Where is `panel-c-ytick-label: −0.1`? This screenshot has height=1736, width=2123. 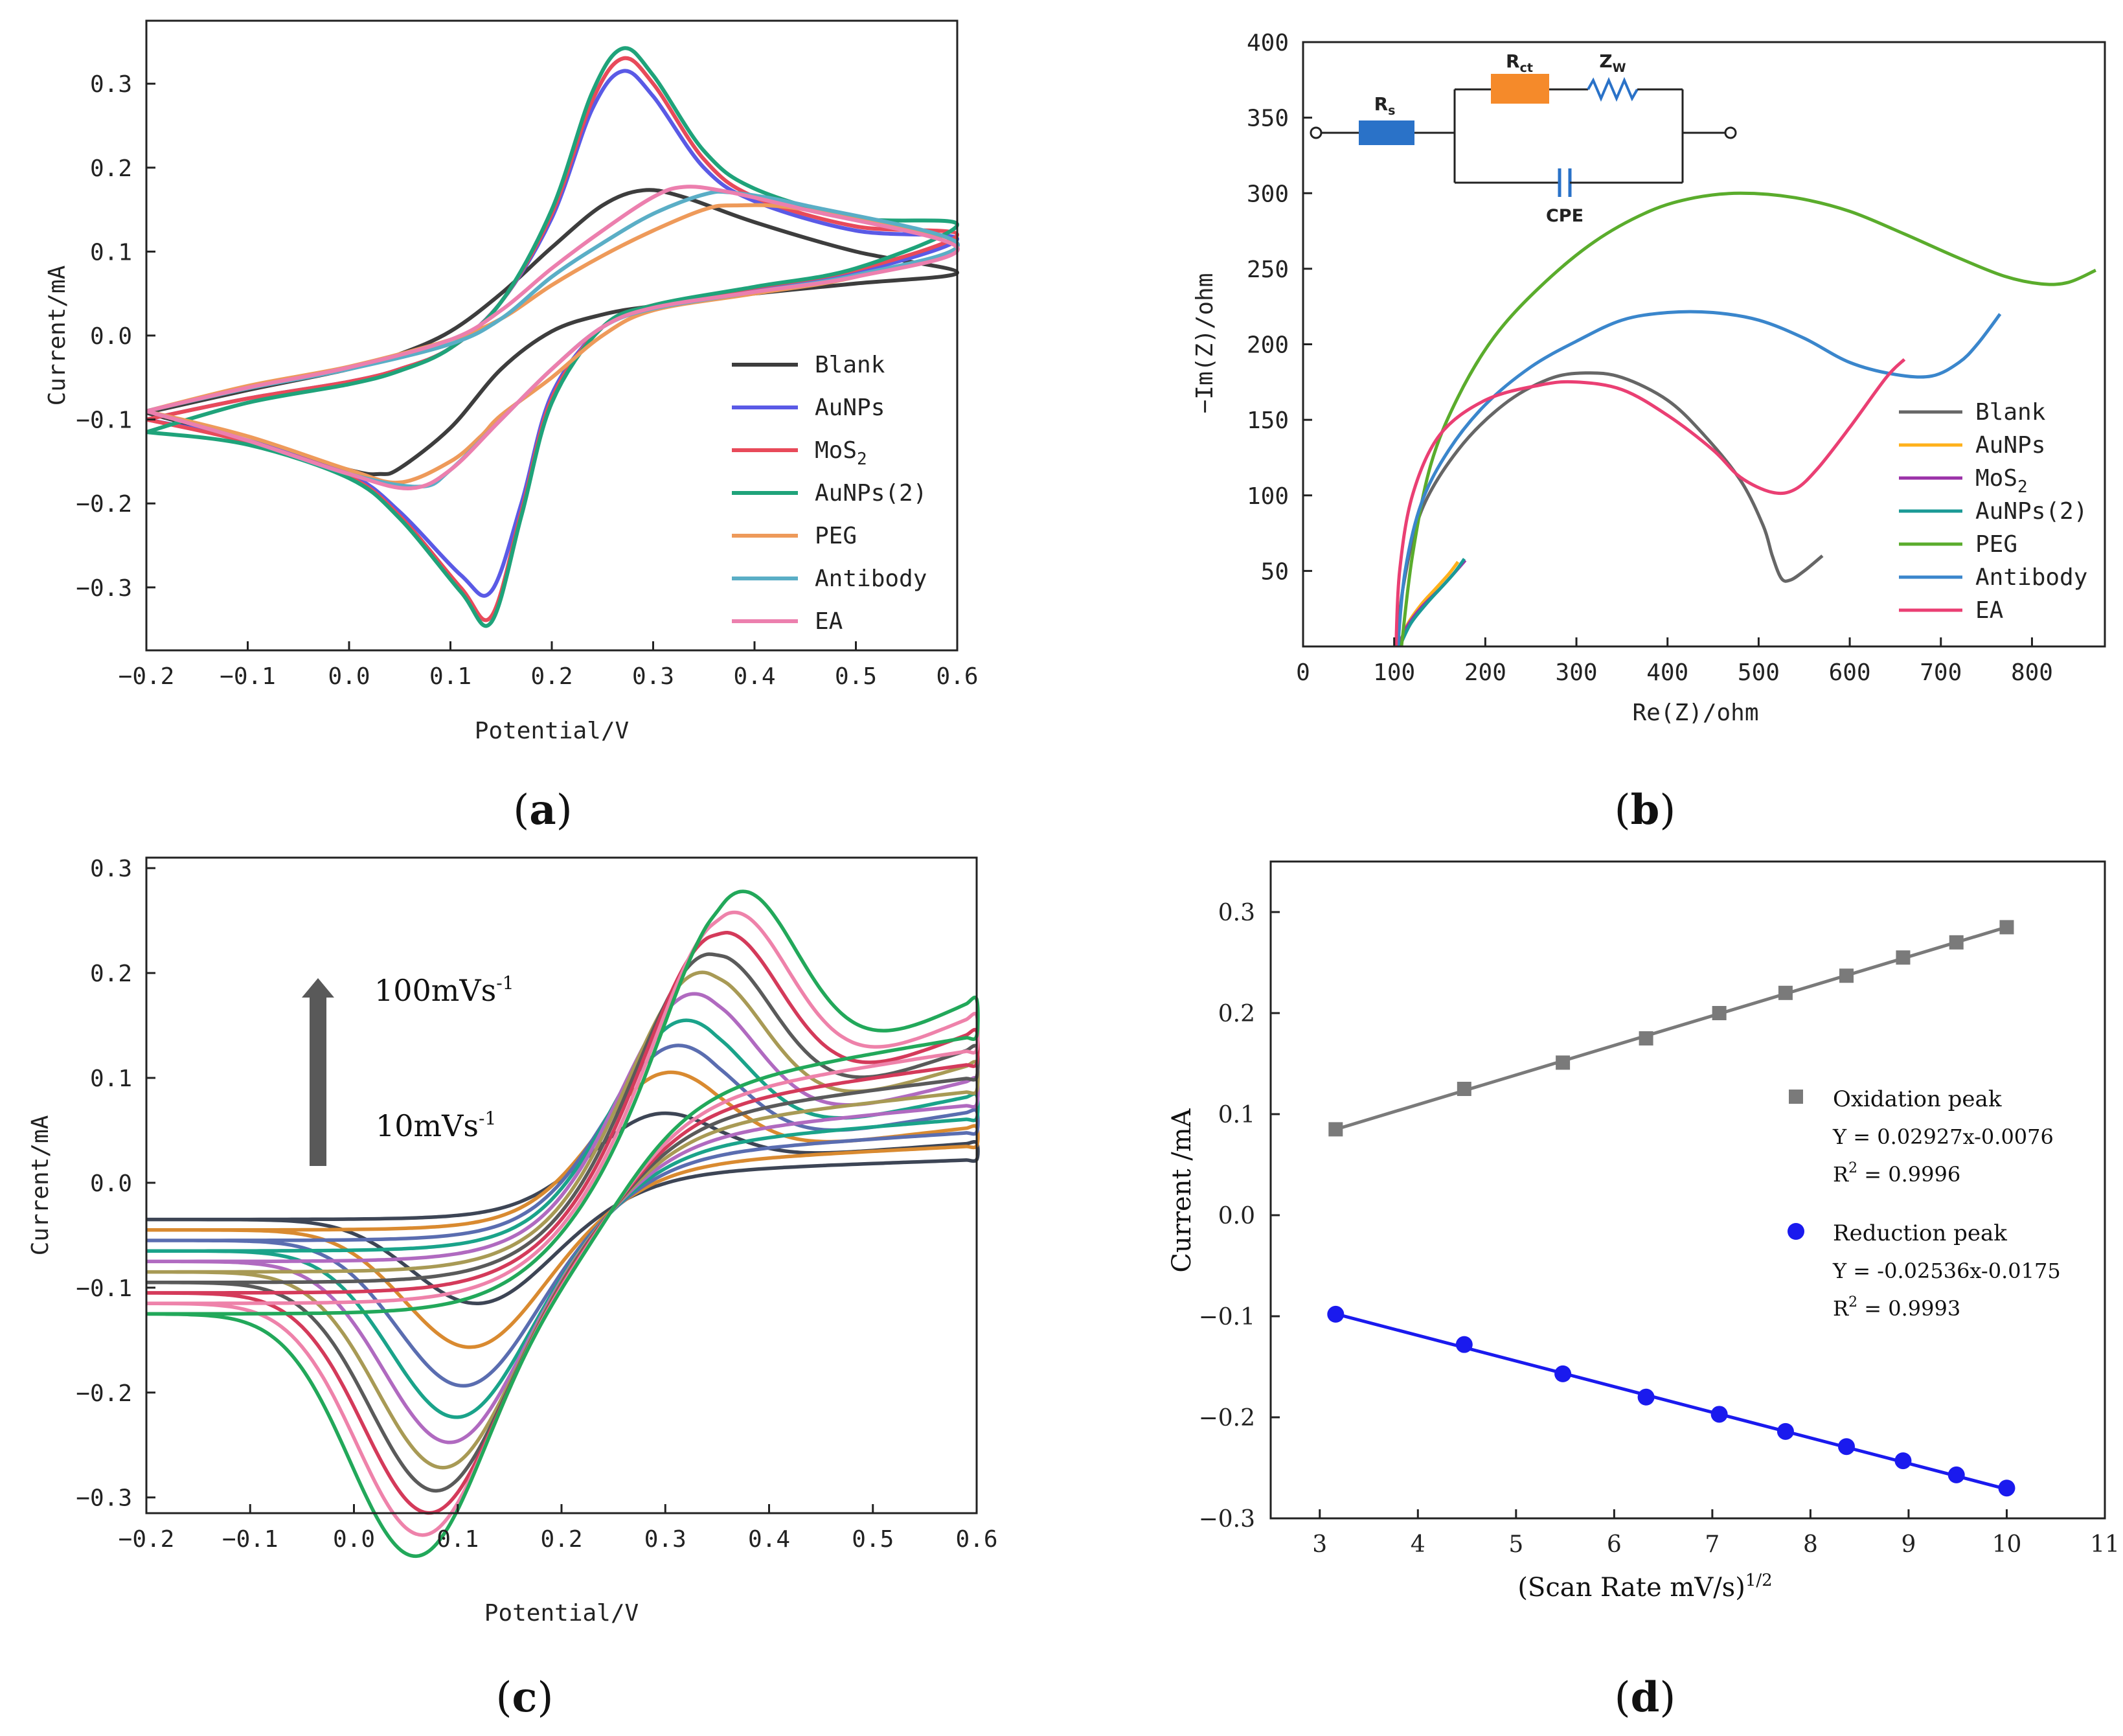
panel-c-ytick-label: −0.1 is located at coordinates (104, 1289).